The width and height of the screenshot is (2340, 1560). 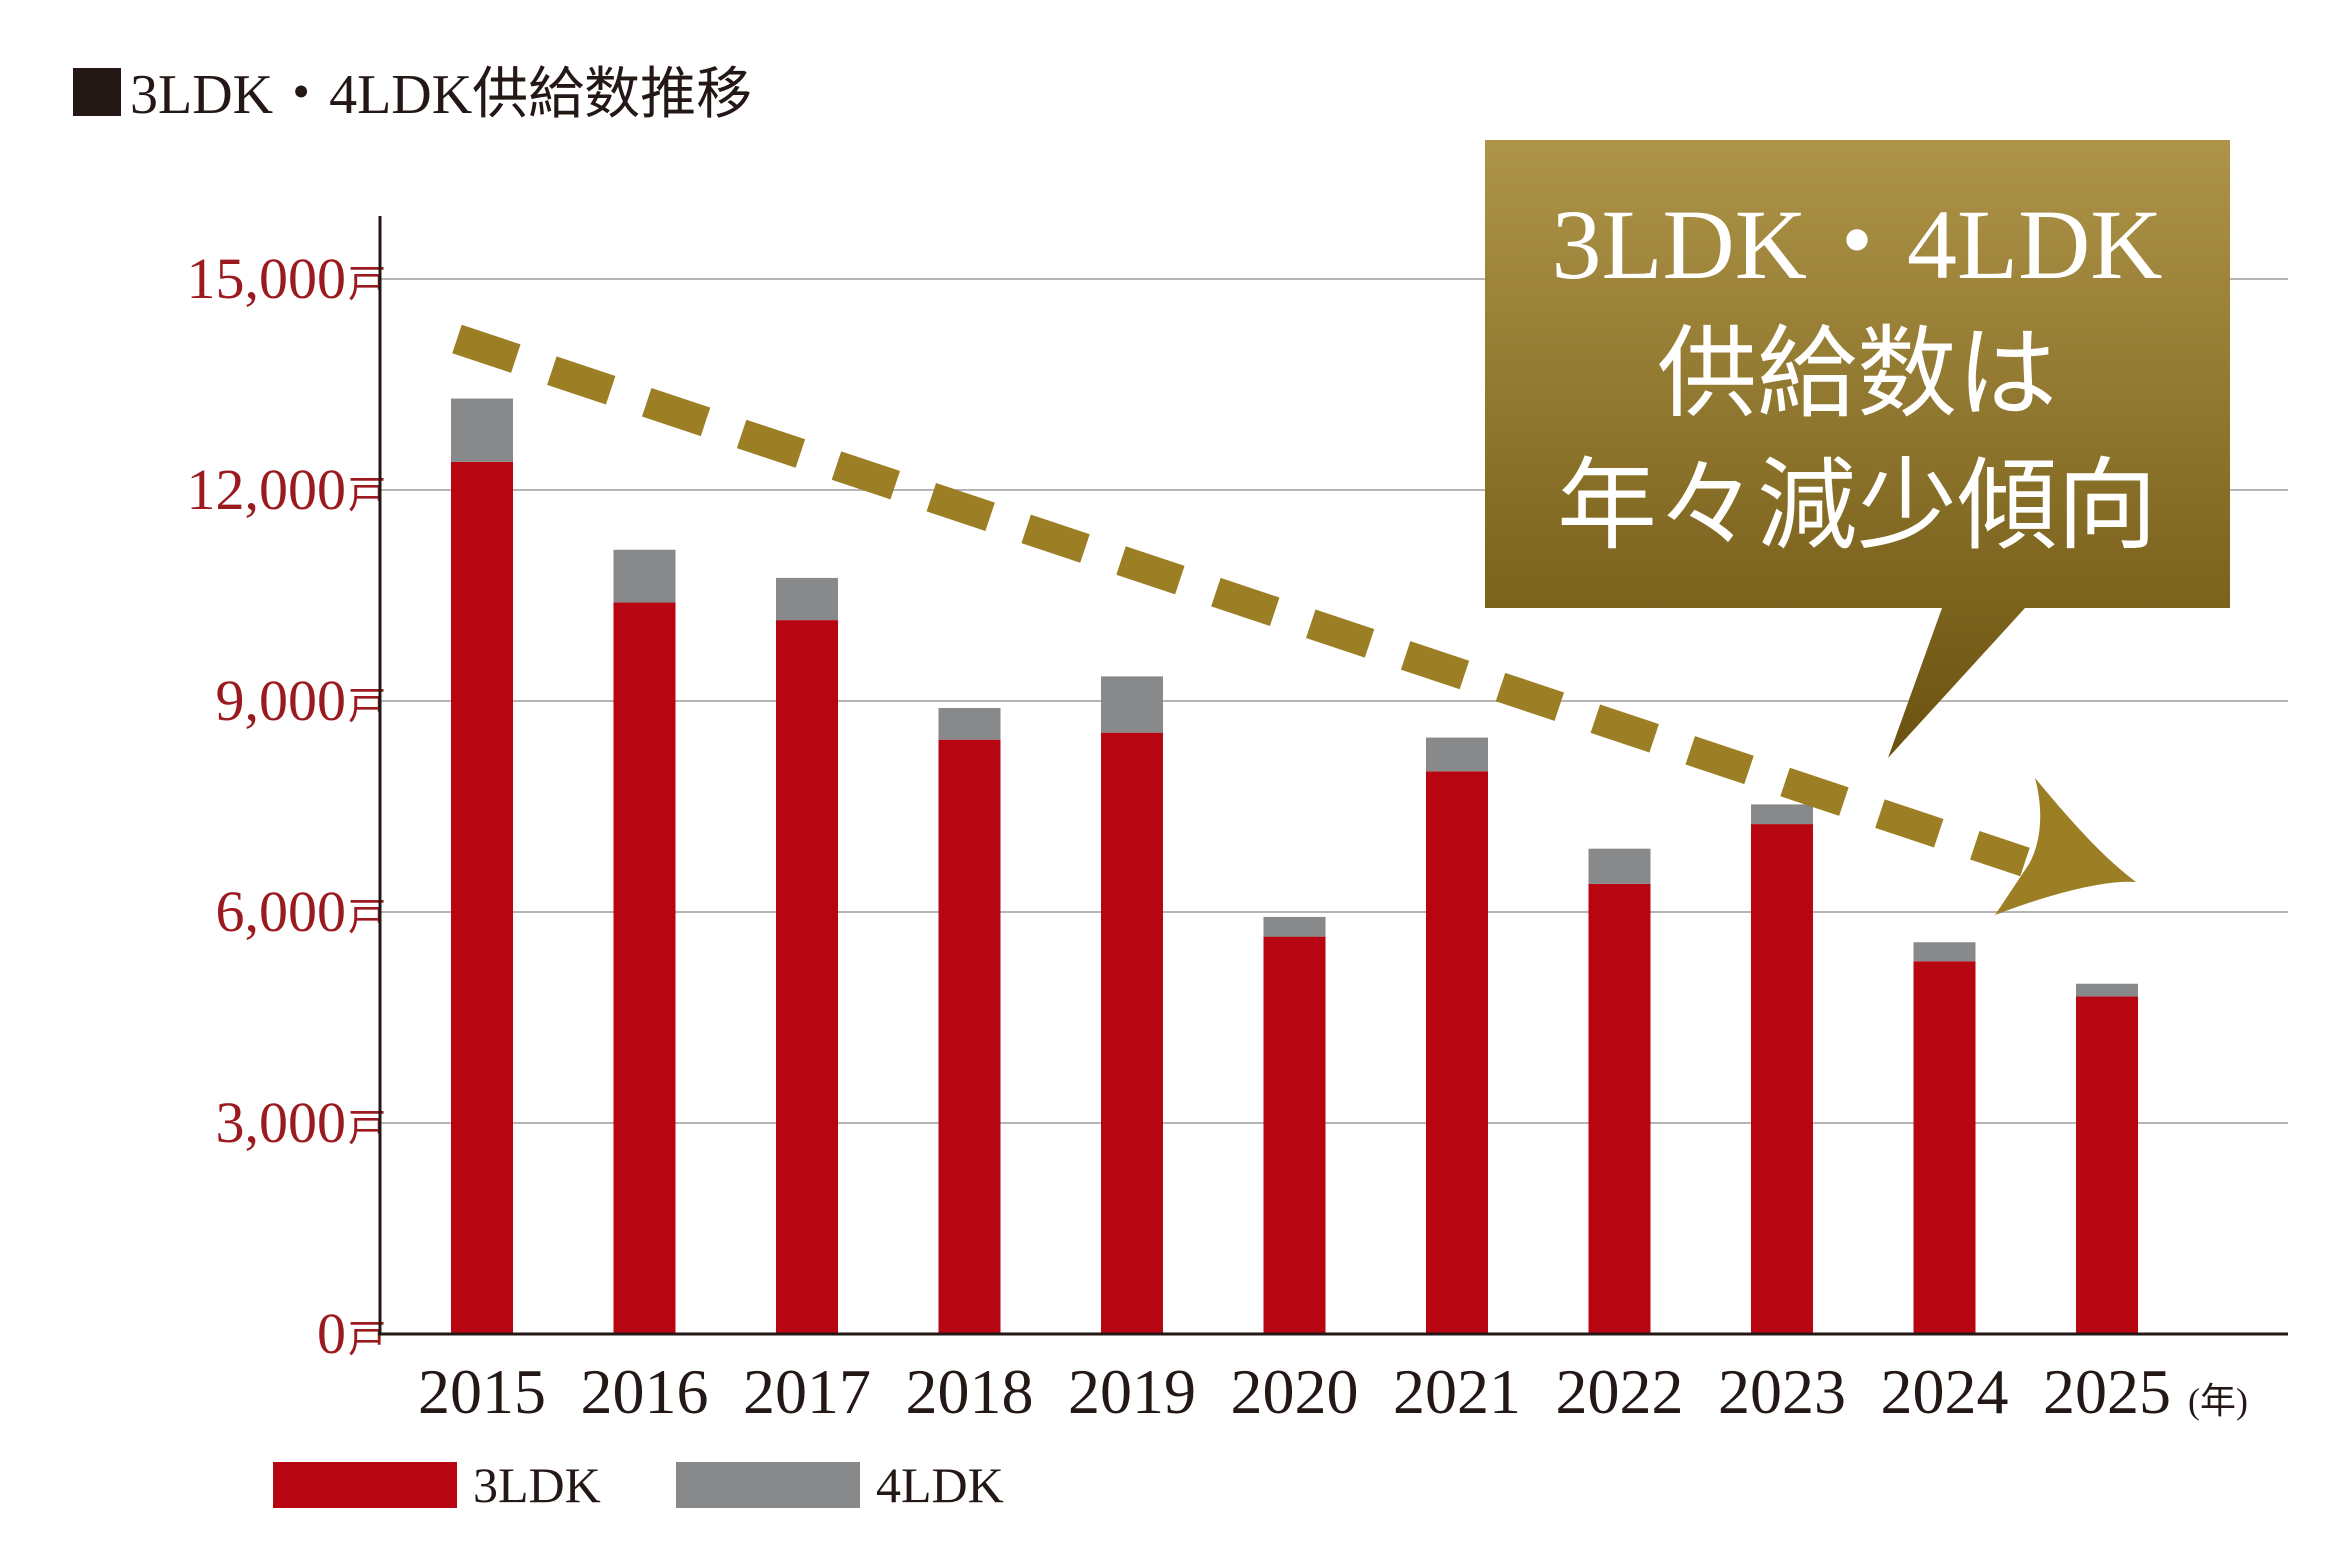 I want to click on bar-4ldk-2023, so click(x=1782, y=814).